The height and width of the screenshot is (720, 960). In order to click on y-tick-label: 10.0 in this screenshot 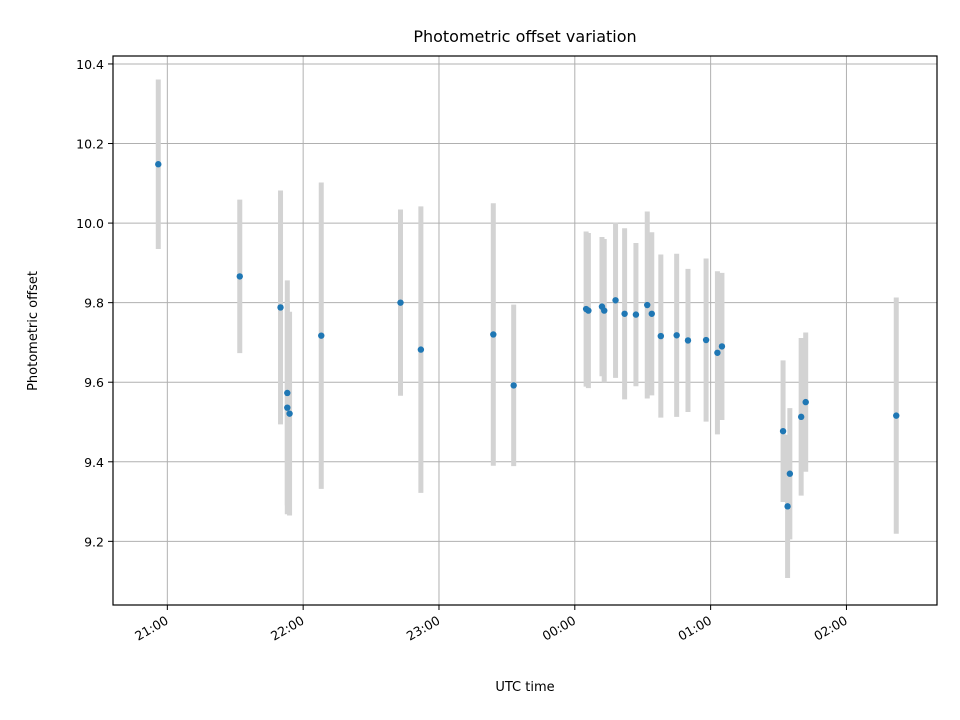, I will do `click(90, 223)`.